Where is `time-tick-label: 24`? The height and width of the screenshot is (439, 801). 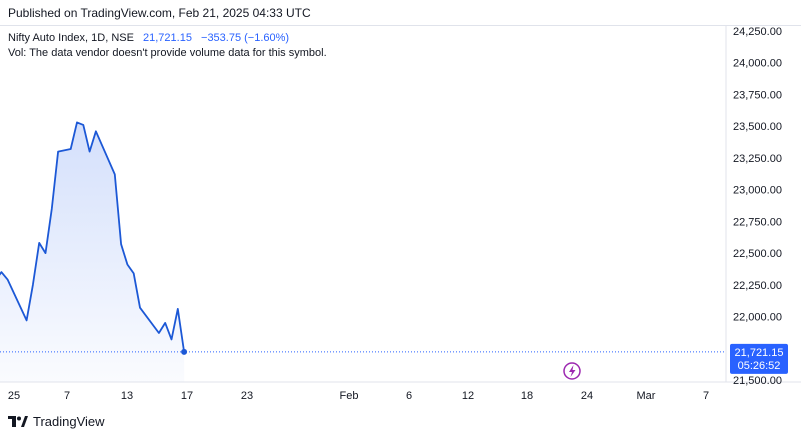 time-tick-label: 24 is located at coordinates (587, 396).